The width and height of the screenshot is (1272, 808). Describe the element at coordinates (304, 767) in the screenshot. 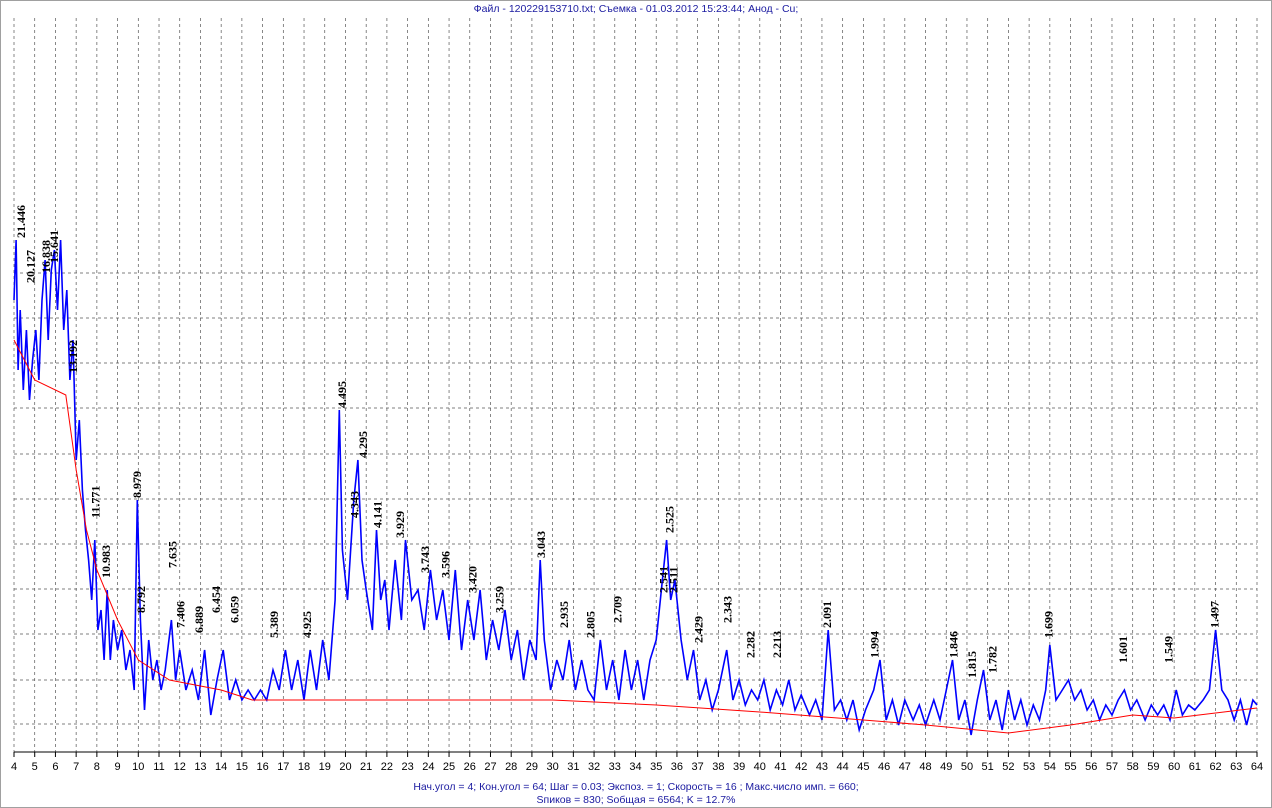

I see `x-tick-label: 18` at that location.